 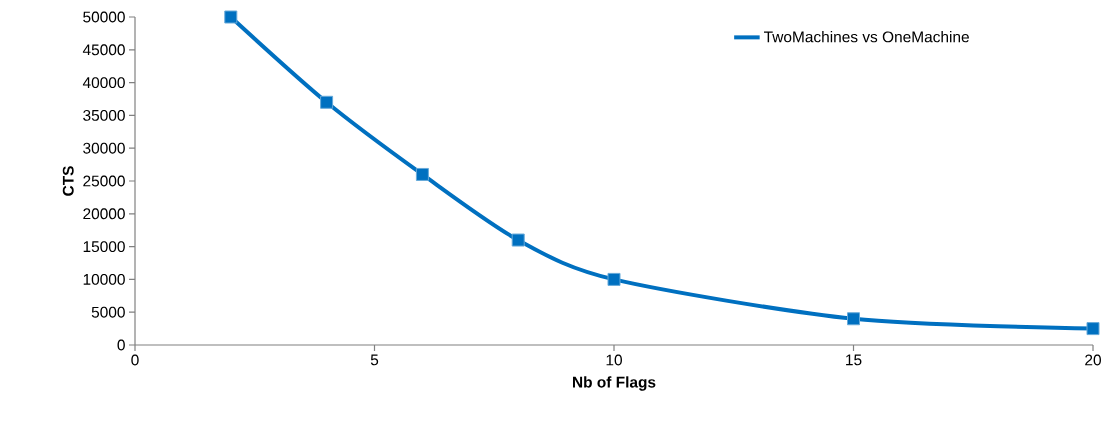 I want to click on y-tick-label: 0, so click(x=121, y=345).